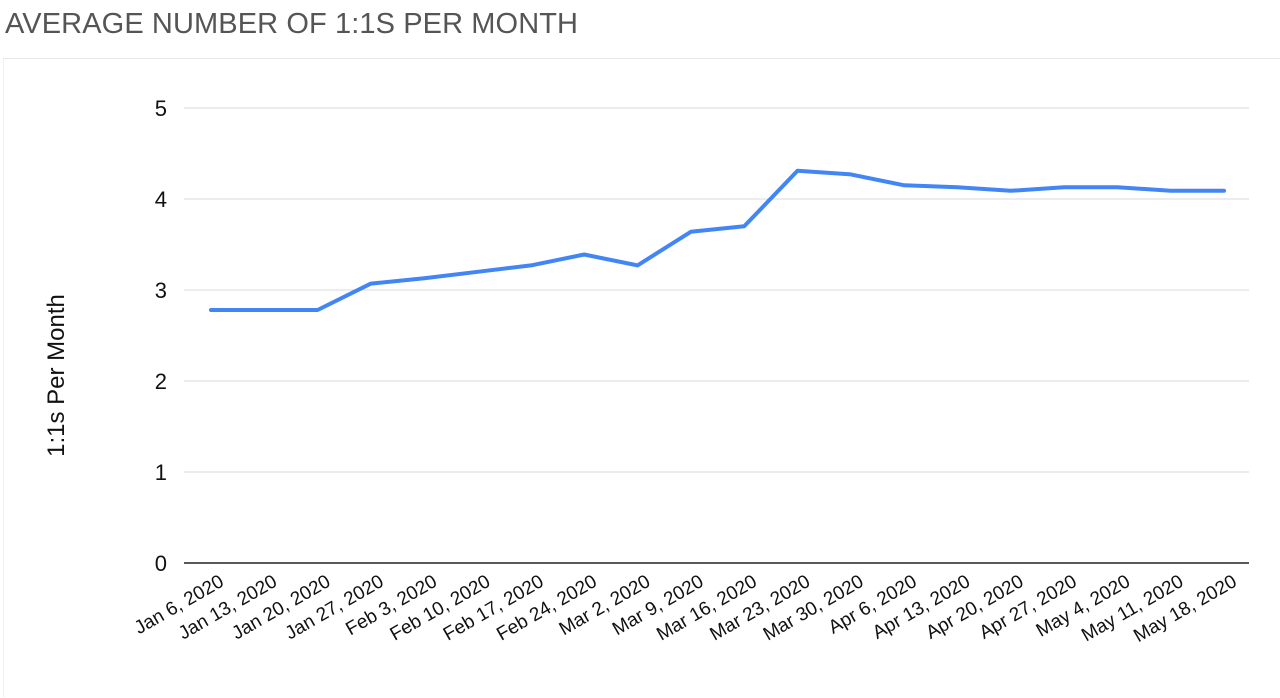  Describe the element at coordinates (161, 199) in the screenshot. I see `y-tick-label: 4` at that location.